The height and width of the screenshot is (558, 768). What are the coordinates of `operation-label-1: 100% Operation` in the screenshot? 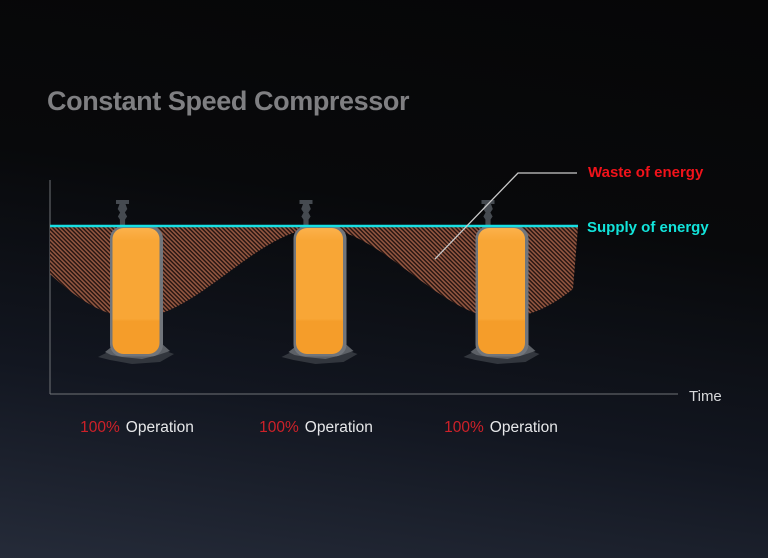 It's located at (137, 428).